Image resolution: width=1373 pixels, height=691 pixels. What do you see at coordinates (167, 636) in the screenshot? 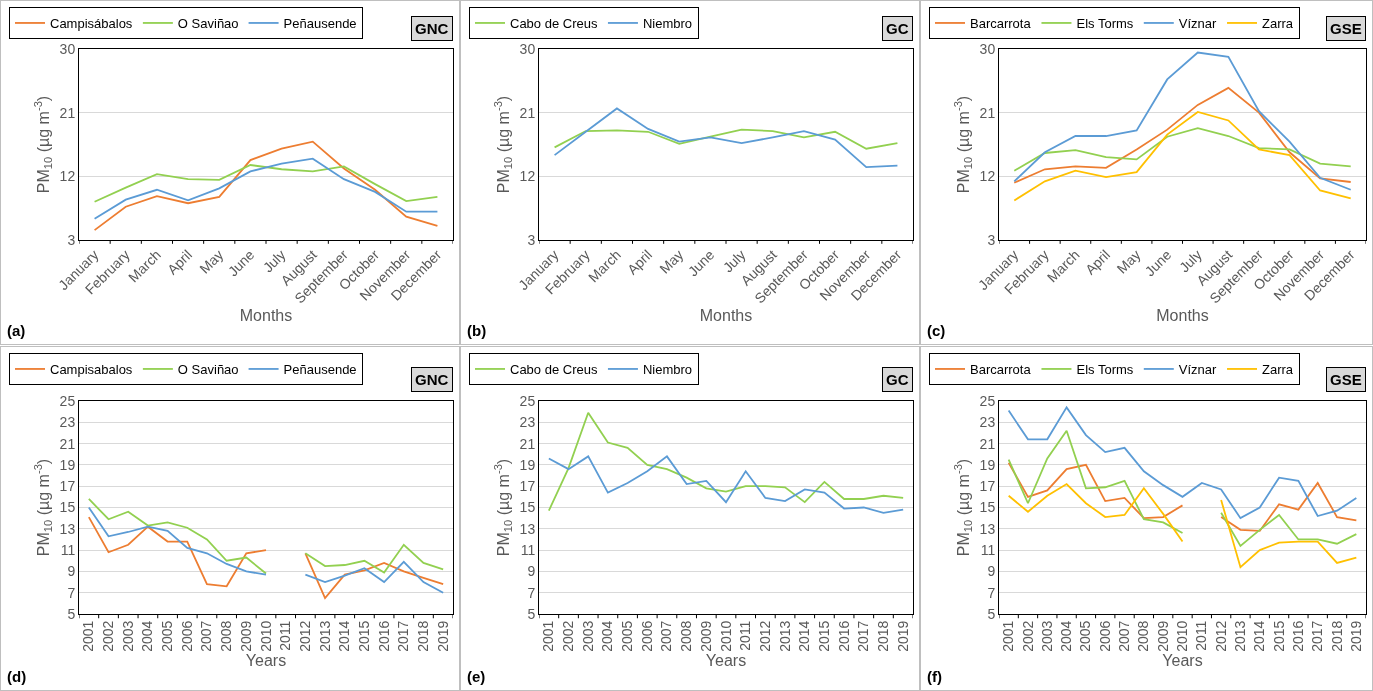
I see `x-tick-label: 2005` at bounding box center [167, 636].